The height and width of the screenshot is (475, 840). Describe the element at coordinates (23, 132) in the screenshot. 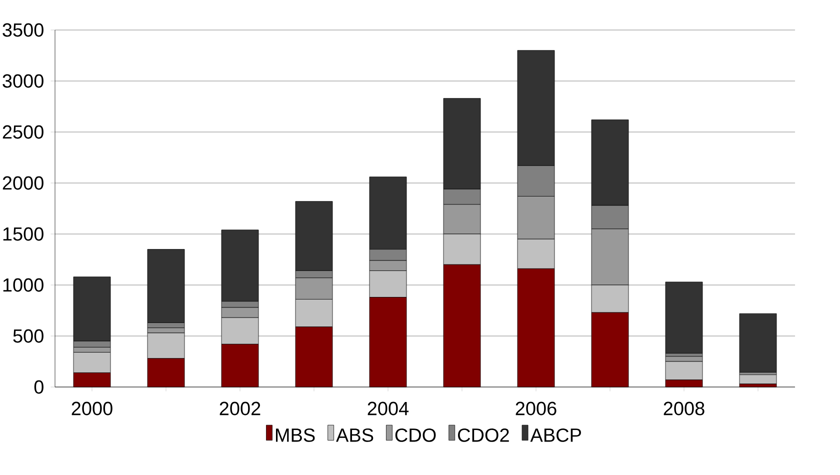

I see `y-tick-label: 2500` at that location.